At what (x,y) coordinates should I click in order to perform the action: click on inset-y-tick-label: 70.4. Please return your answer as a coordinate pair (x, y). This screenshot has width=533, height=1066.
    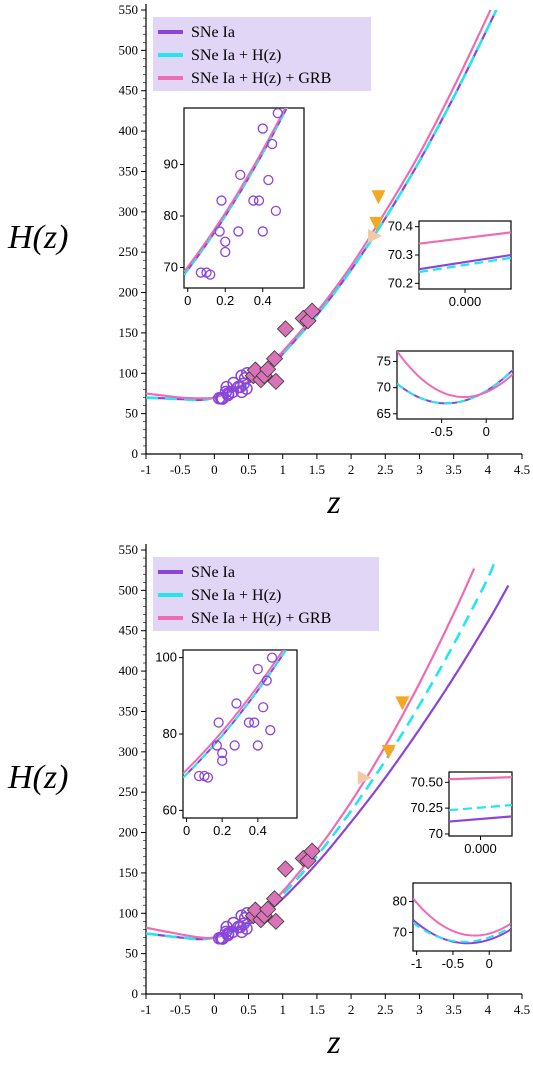
    Looking at the image, I should click on (400, 226).